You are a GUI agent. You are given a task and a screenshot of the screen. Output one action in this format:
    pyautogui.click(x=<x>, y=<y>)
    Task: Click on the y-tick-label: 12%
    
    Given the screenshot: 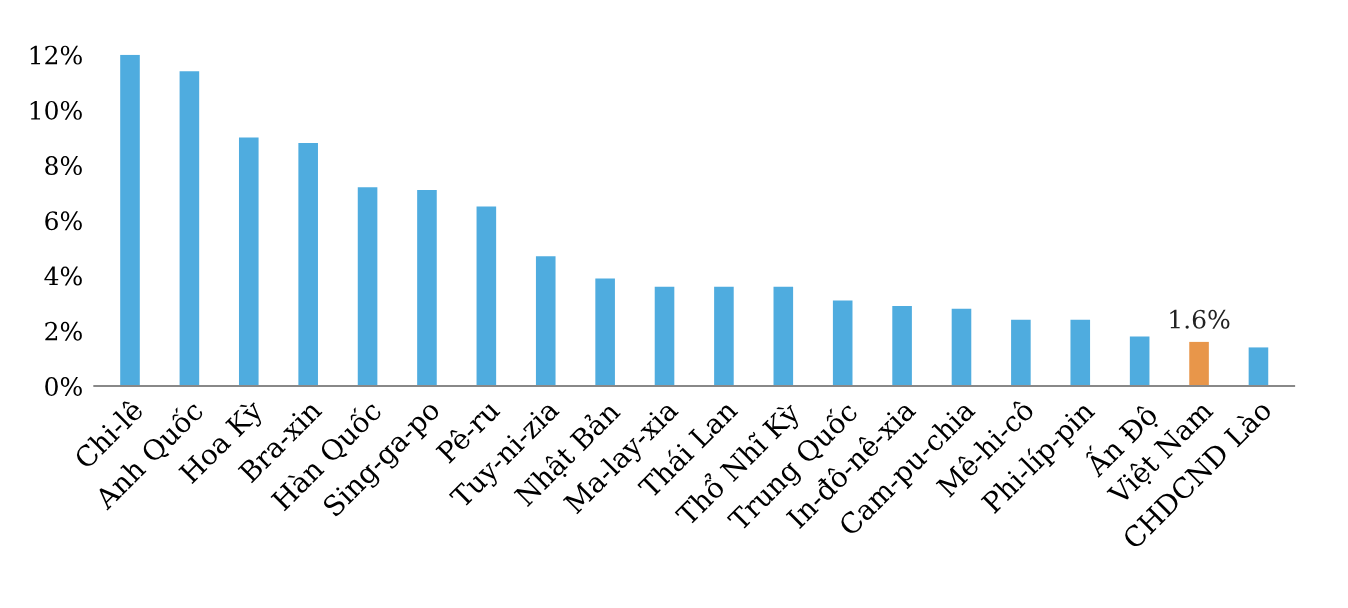 What is the action you would take?
    pyautogui.click(x=56, y=55)
    